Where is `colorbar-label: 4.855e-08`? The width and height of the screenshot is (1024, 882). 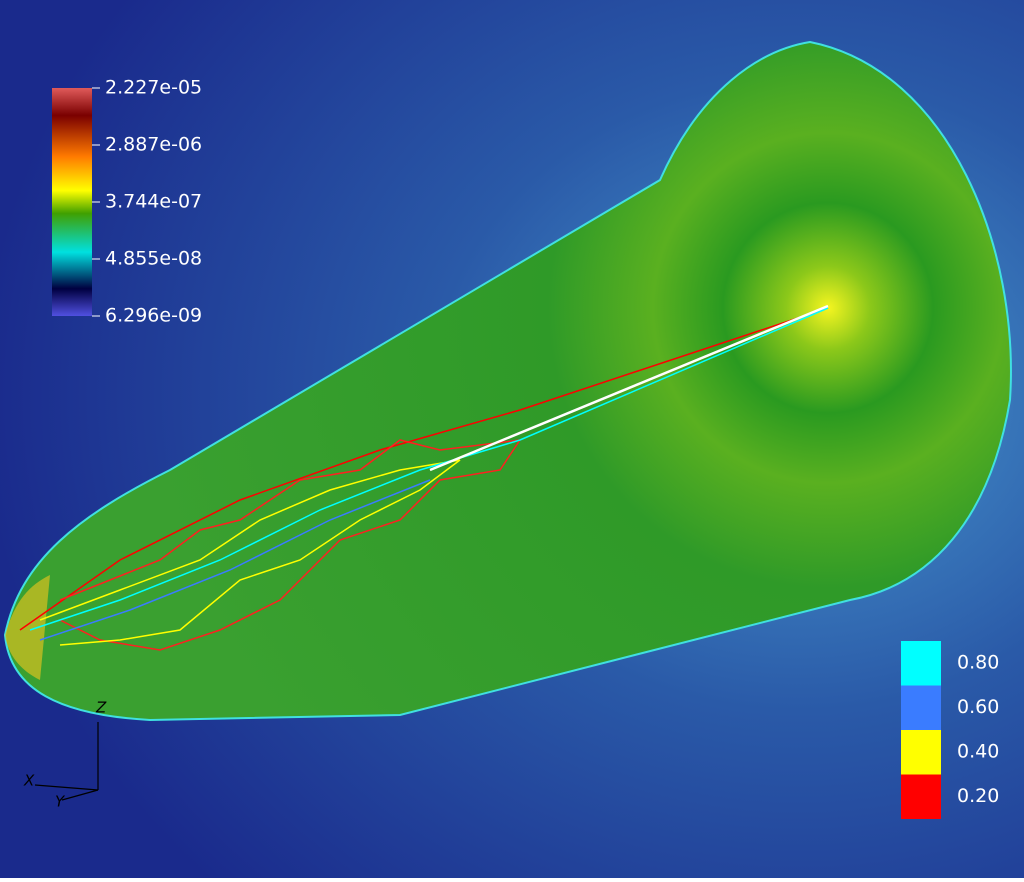 colorbar-label: 4.855e-08 is located at coordinates (153, 259).